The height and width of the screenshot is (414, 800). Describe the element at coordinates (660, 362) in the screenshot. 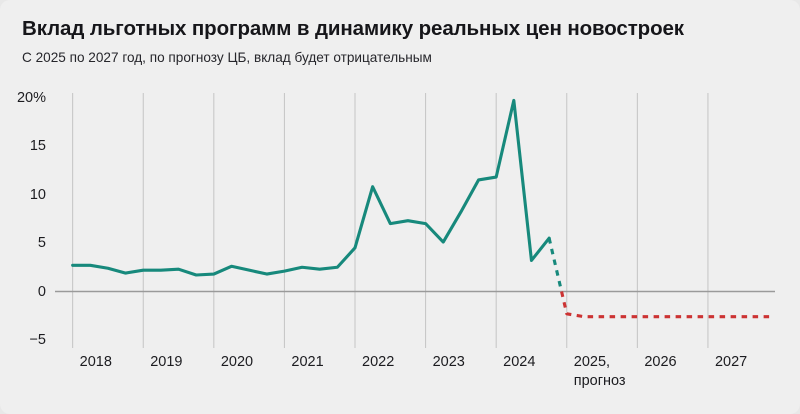

I see `x-axis-tick-label: 2026` at that location.